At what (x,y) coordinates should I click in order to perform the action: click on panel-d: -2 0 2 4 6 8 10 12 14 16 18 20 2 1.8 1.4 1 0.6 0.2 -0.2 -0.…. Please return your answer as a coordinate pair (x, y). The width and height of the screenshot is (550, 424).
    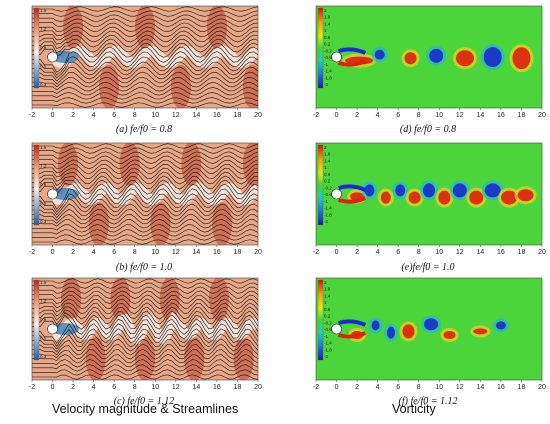
    Looking at the image, I should click on (417, 63).